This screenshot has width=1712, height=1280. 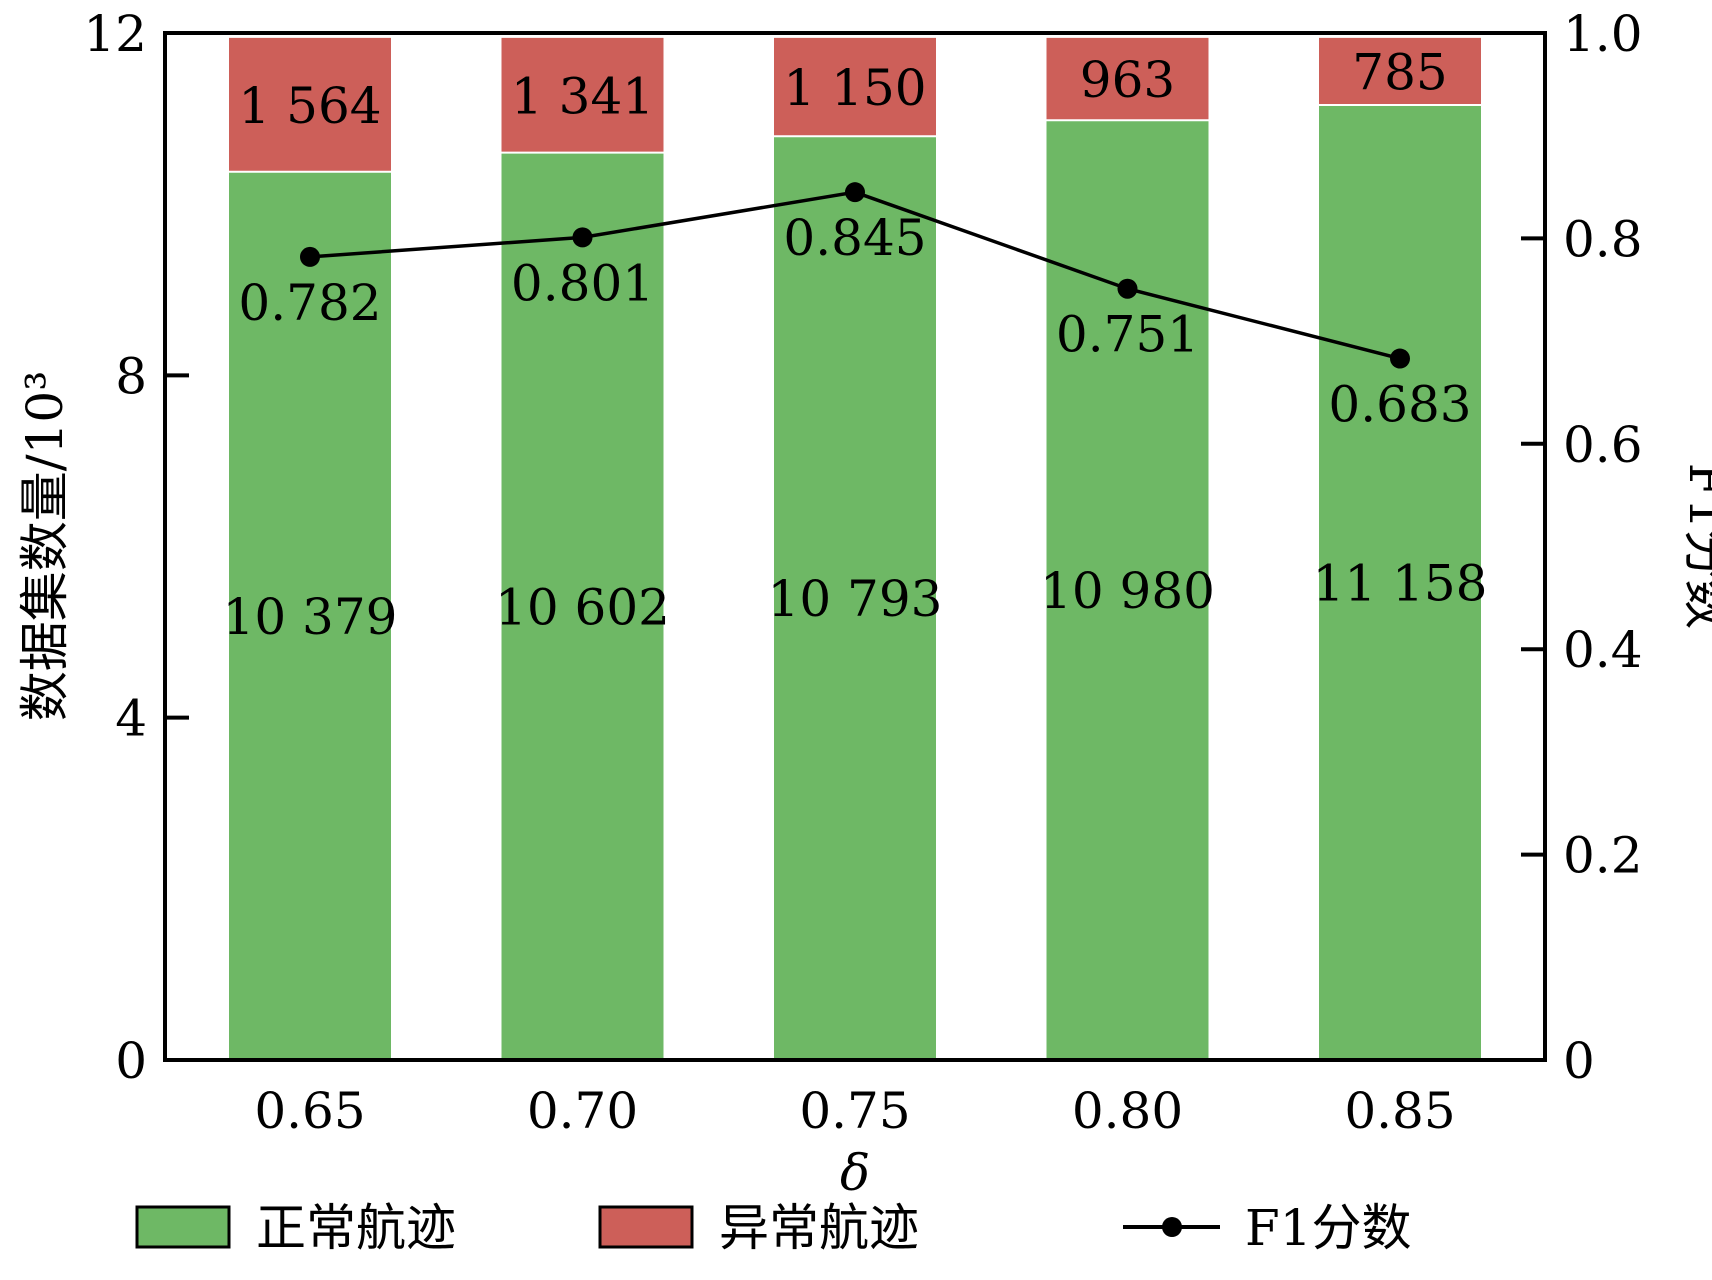 I want to click on bar-label-normal: 10 379, so click(x=310, y=617).